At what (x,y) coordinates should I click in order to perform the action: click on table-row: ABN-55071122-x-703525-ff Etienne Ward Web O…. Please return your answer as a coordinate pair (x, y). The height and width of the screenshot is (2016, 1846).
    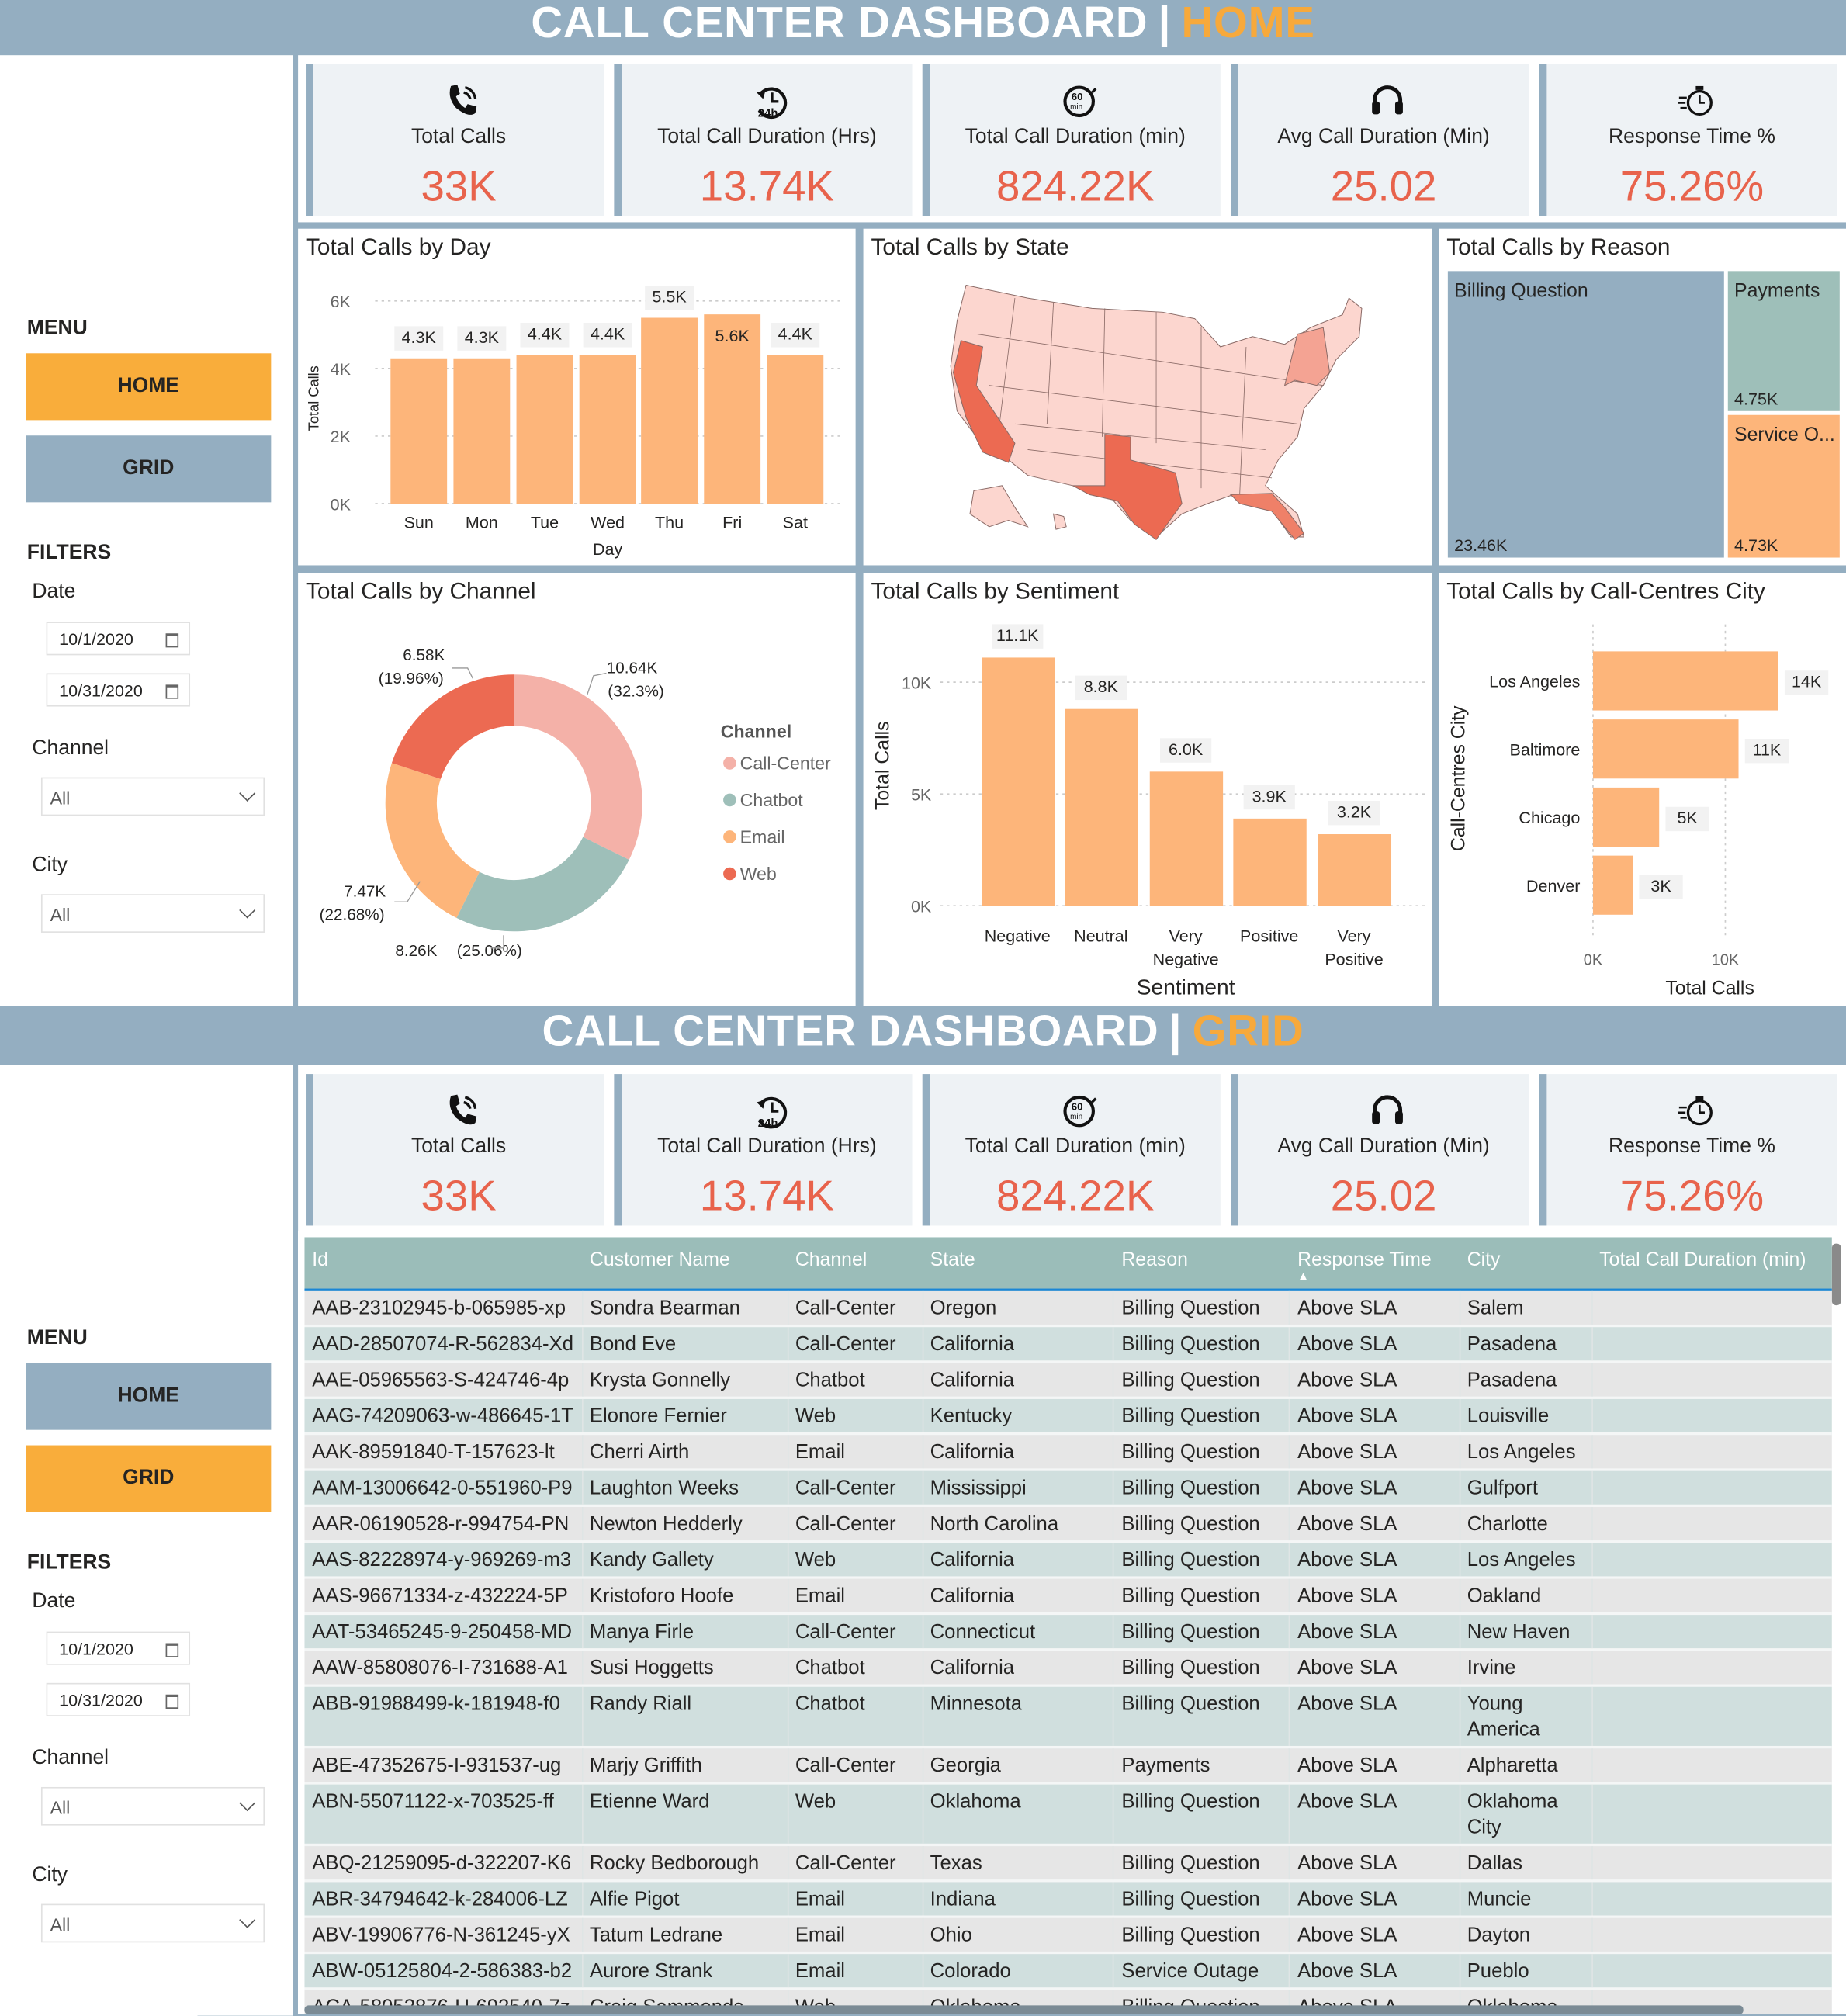
    Looking at the image, I should click on (1068, 1816).